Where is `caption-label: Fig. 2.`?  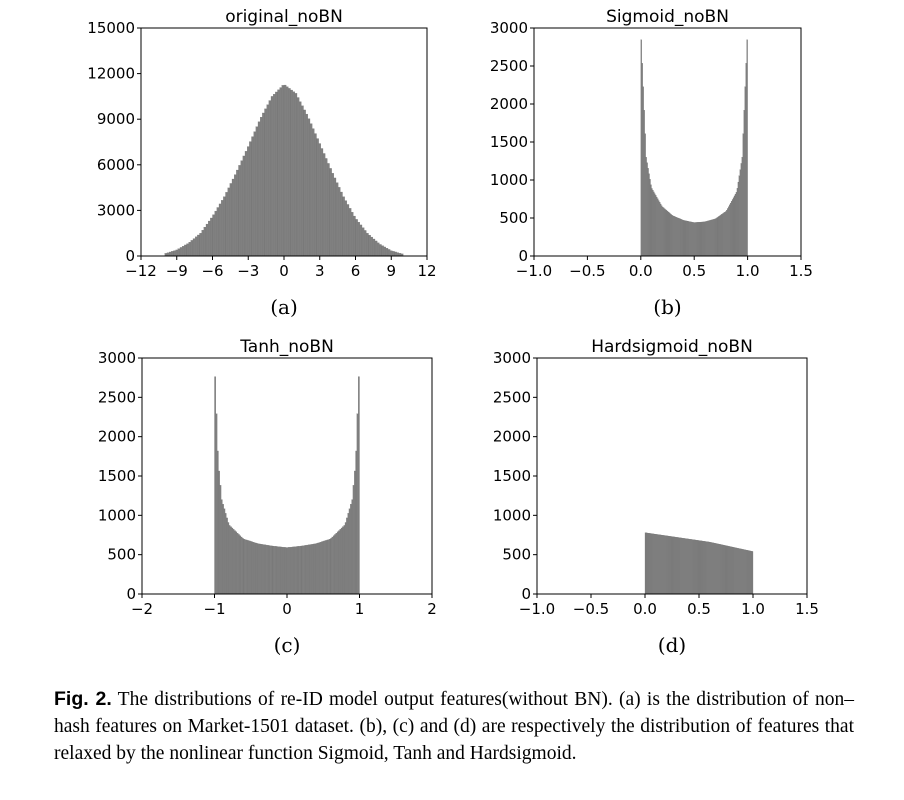
caption-label: Fig. 2. is located at coordinates (83, 699).